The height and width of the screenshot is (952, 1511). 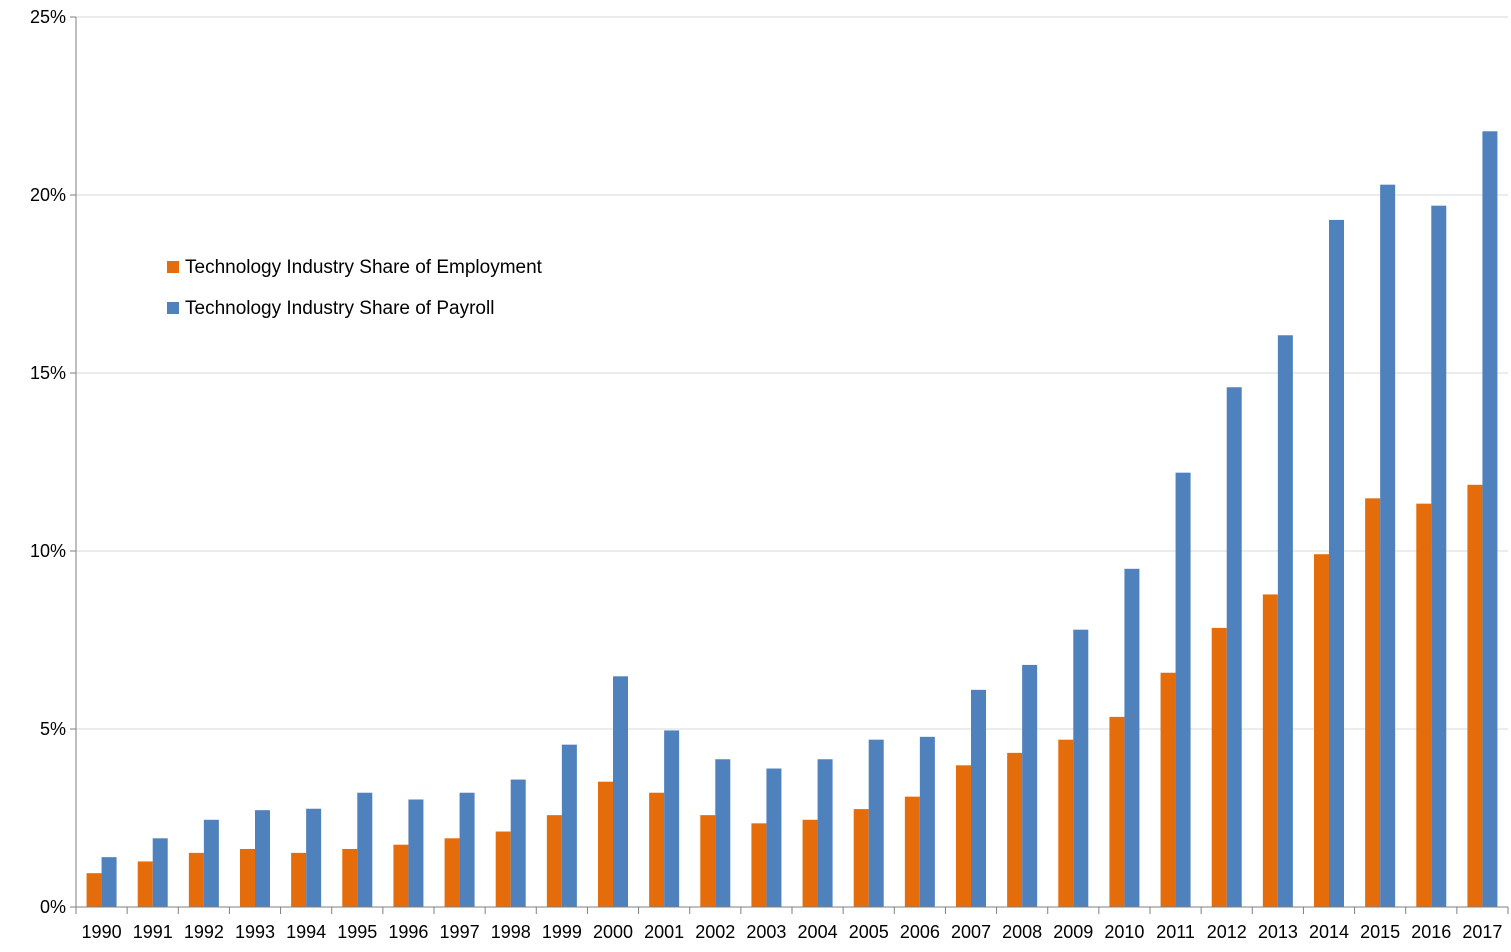 I want to click on y-tick-label: 15%, so click(x=48, y=373).